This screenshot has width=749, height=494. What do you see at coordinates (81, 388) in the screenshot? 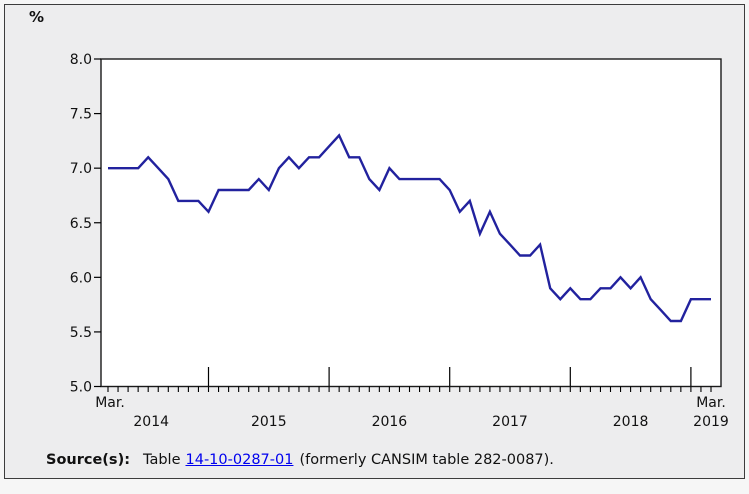
I see `y-axis-tick-label: 5.0` at bounding box center [81, 388].